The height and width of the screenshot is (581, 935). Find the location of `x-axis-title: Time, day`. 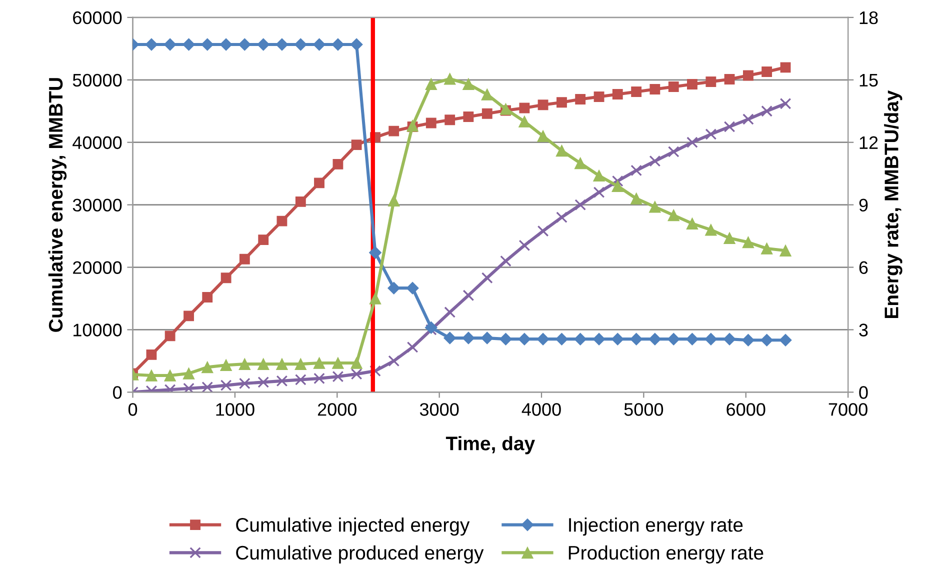

x-axis-title: Time, day is located at coordinates (490, 445).